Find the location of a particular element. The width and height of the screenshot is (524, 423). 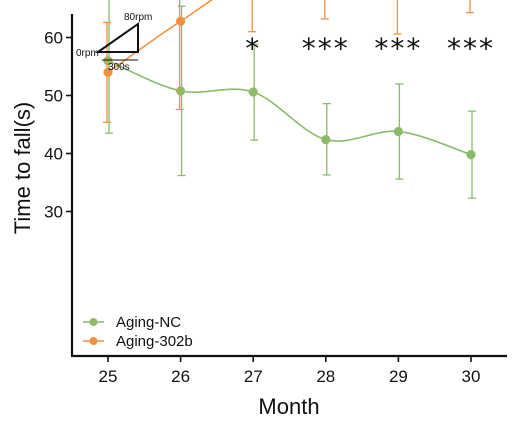

x-tick-label: 27 is located at coordinates (253, 376).